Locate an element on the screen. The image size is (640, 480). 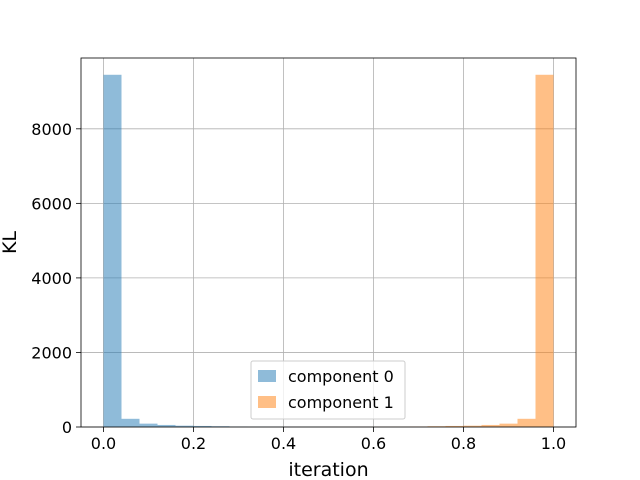
y-axis-label: KL is located at coordinates (10, 242).